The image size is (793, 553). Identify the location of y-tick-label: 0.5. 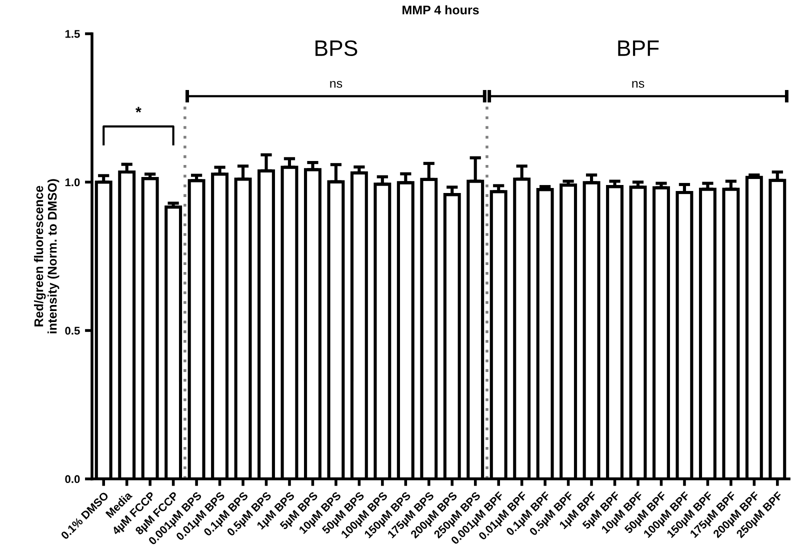
(72, 330).